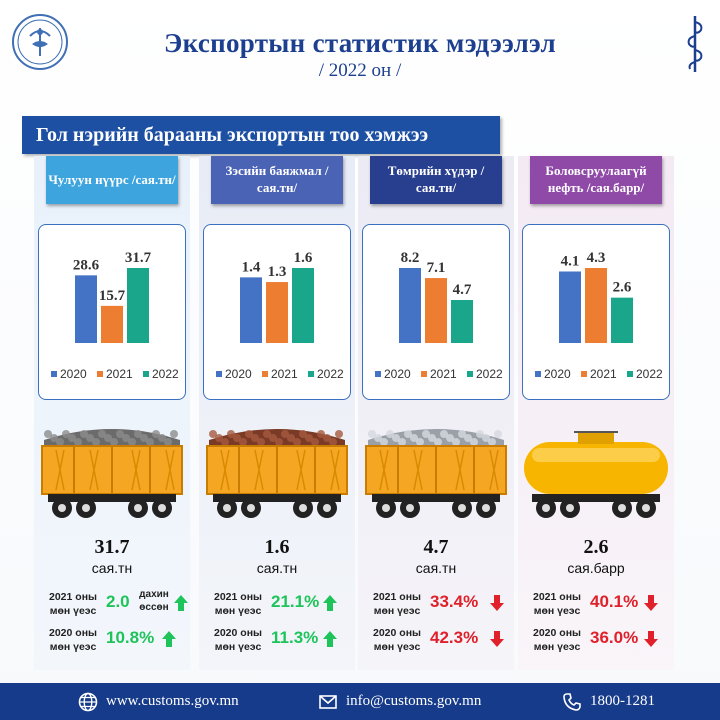 The width and height of the screenshot is (720, 720). Describe the element at coordinates (572, 701) in the screenshot. I see `phone-icon` at that location.